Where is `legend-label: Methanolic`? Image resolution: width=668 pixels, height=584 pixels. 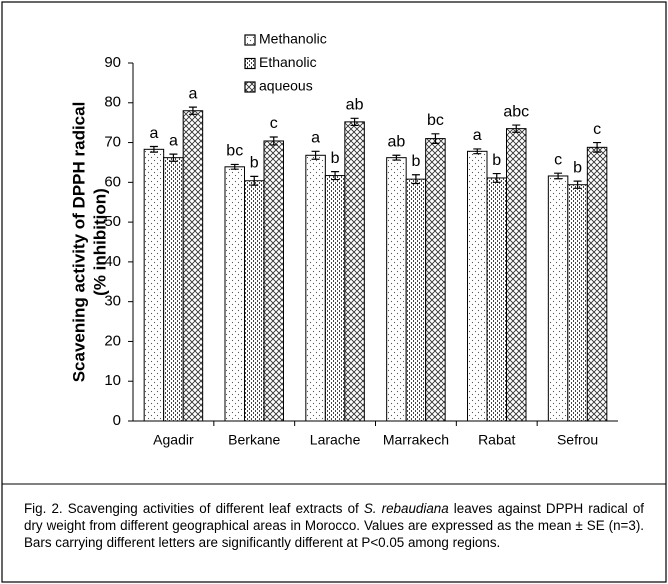
legend-label: Methanolic is located at coordinates (293, 39).